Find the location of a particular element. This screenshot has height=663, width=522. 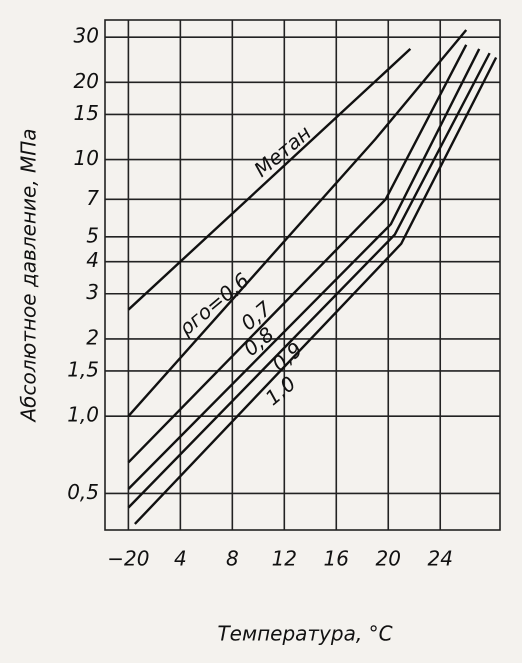

x-tick-label: 8 is located at coordinates (232, 559).